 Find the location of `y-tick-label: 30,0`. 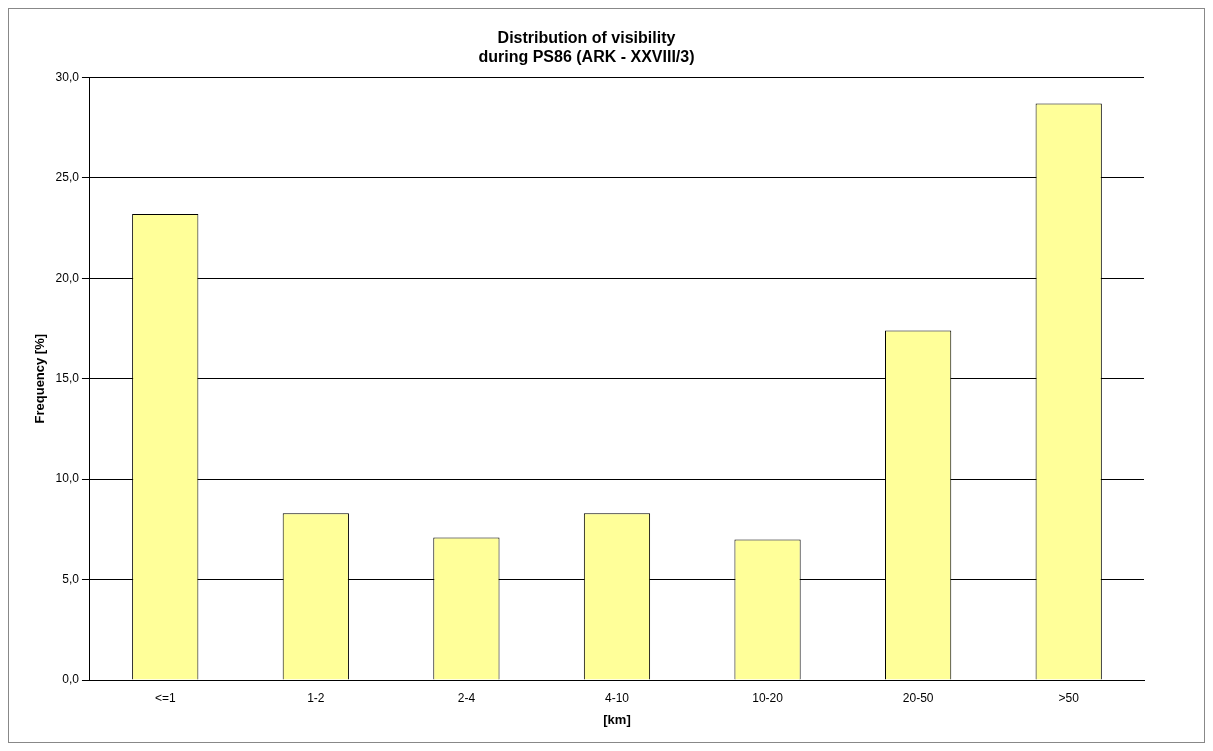

y-tick-label: 30,0 is located at coordinates (67, 76).